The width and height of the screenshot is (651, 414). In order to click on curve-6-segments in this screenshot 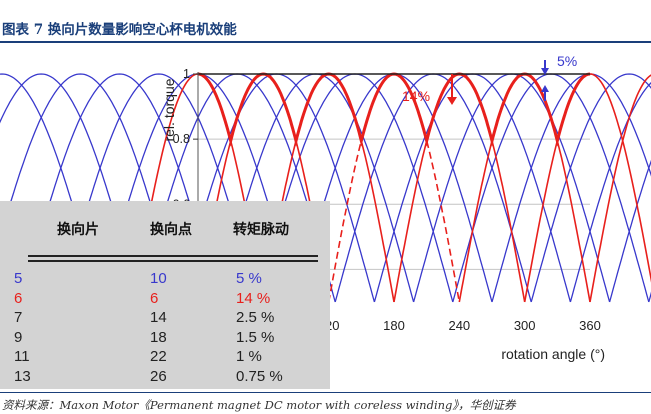, I will do `click(620, 188)`.